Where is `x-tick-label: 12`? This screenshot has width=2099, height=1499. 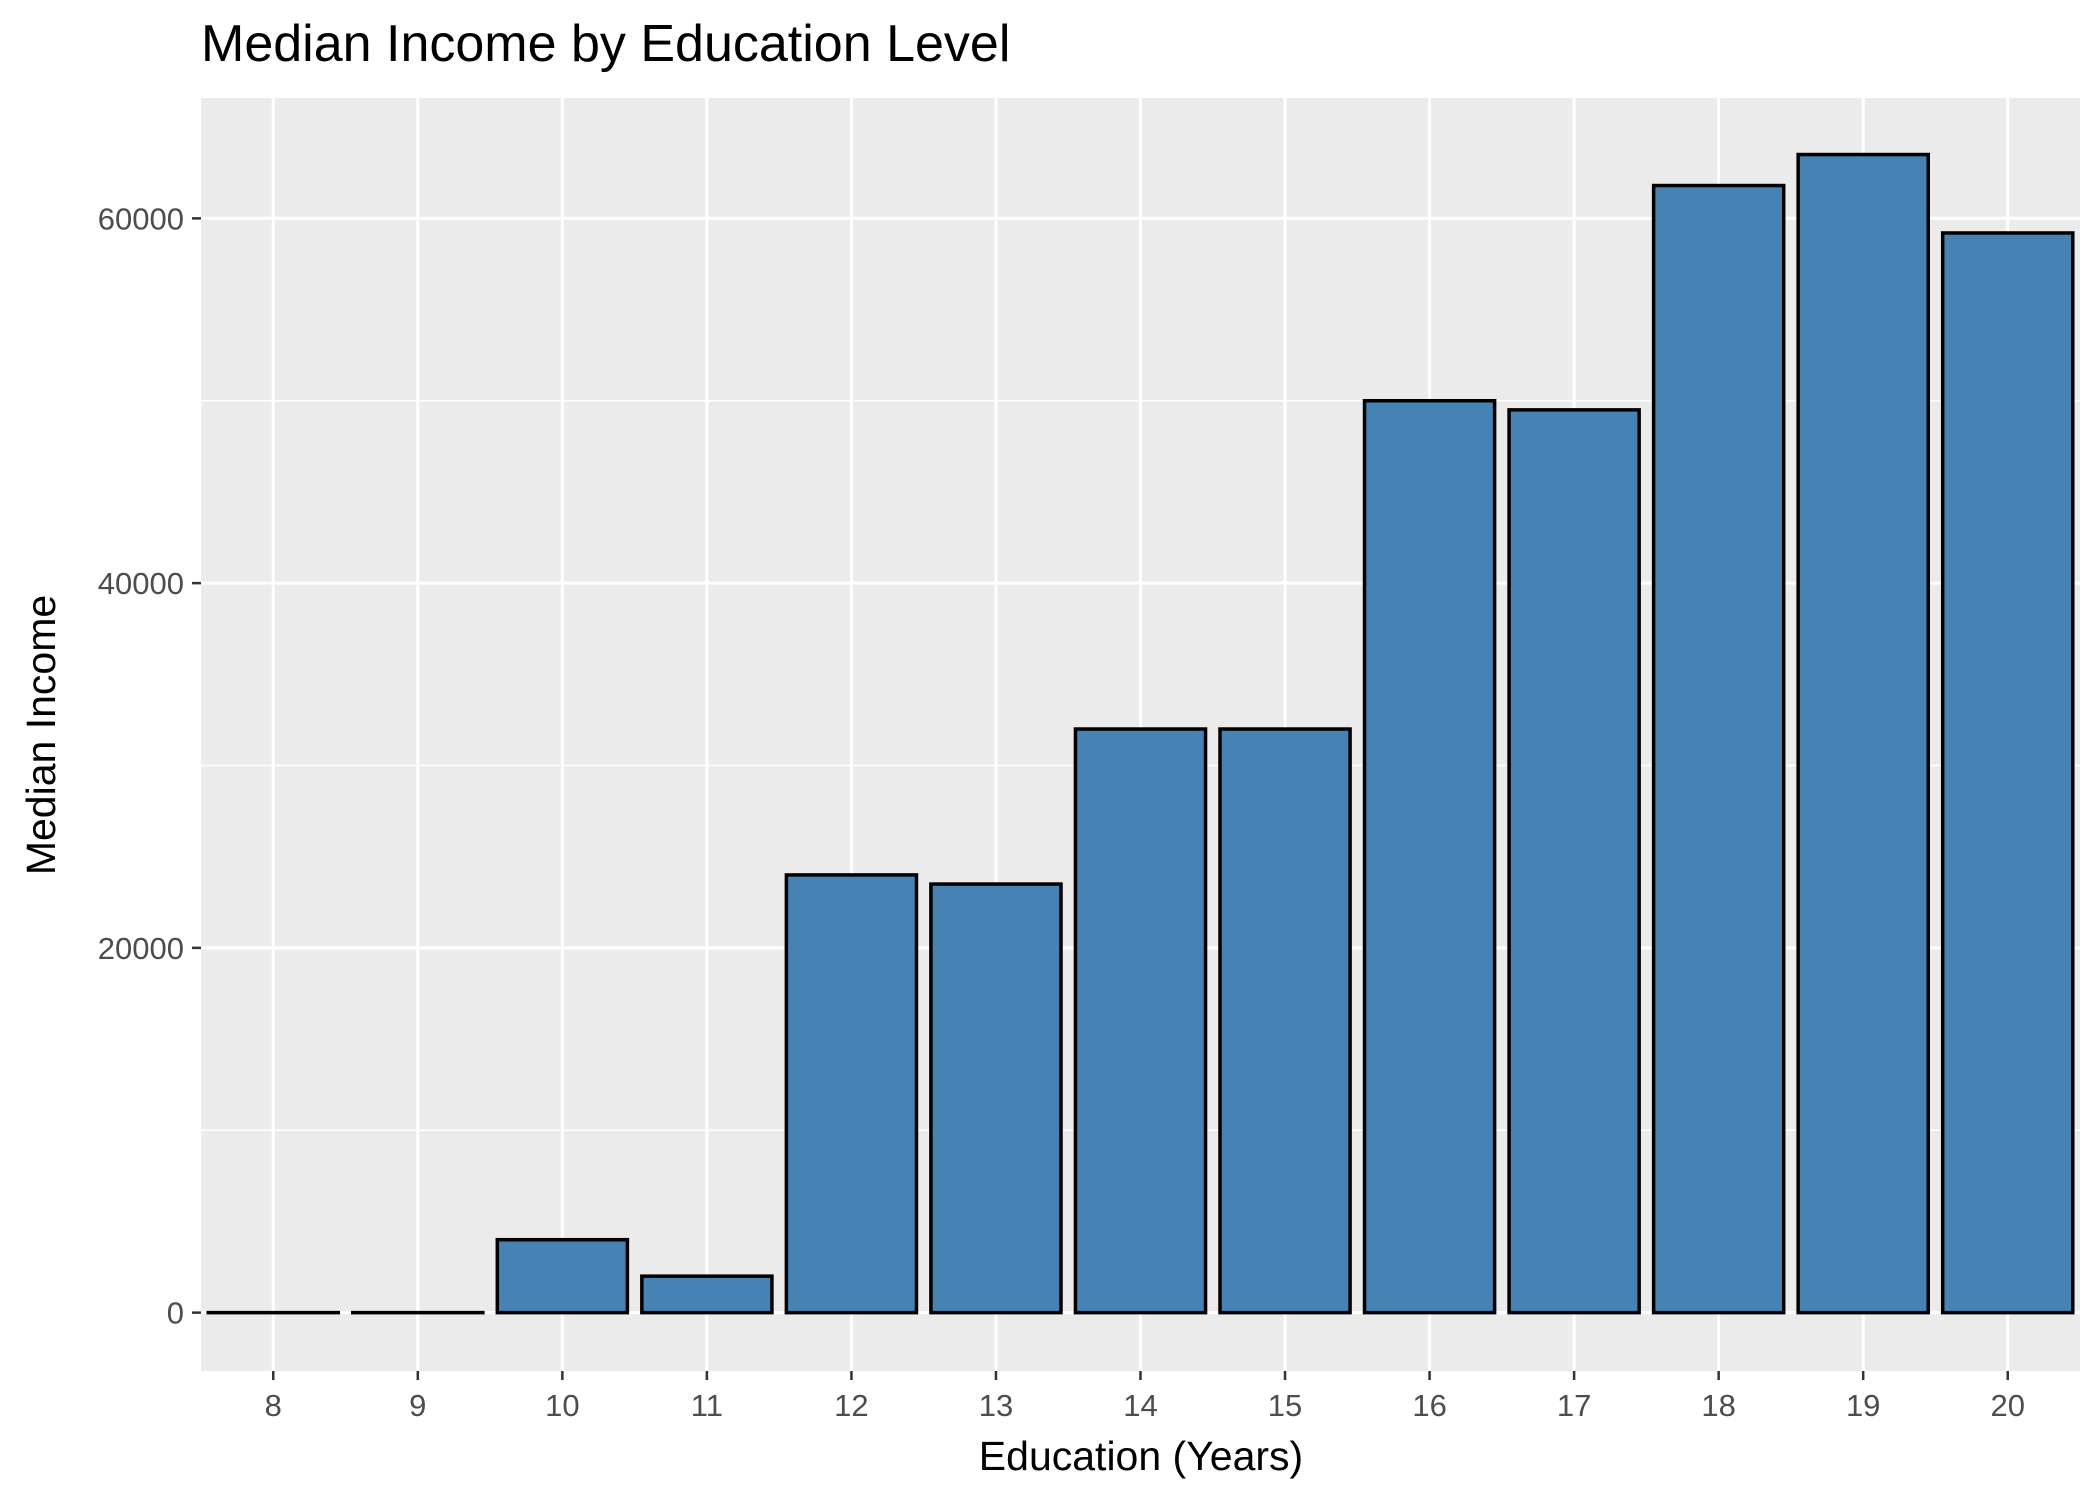 x-tick-label: 12 is located at coordinates (851, 1405).